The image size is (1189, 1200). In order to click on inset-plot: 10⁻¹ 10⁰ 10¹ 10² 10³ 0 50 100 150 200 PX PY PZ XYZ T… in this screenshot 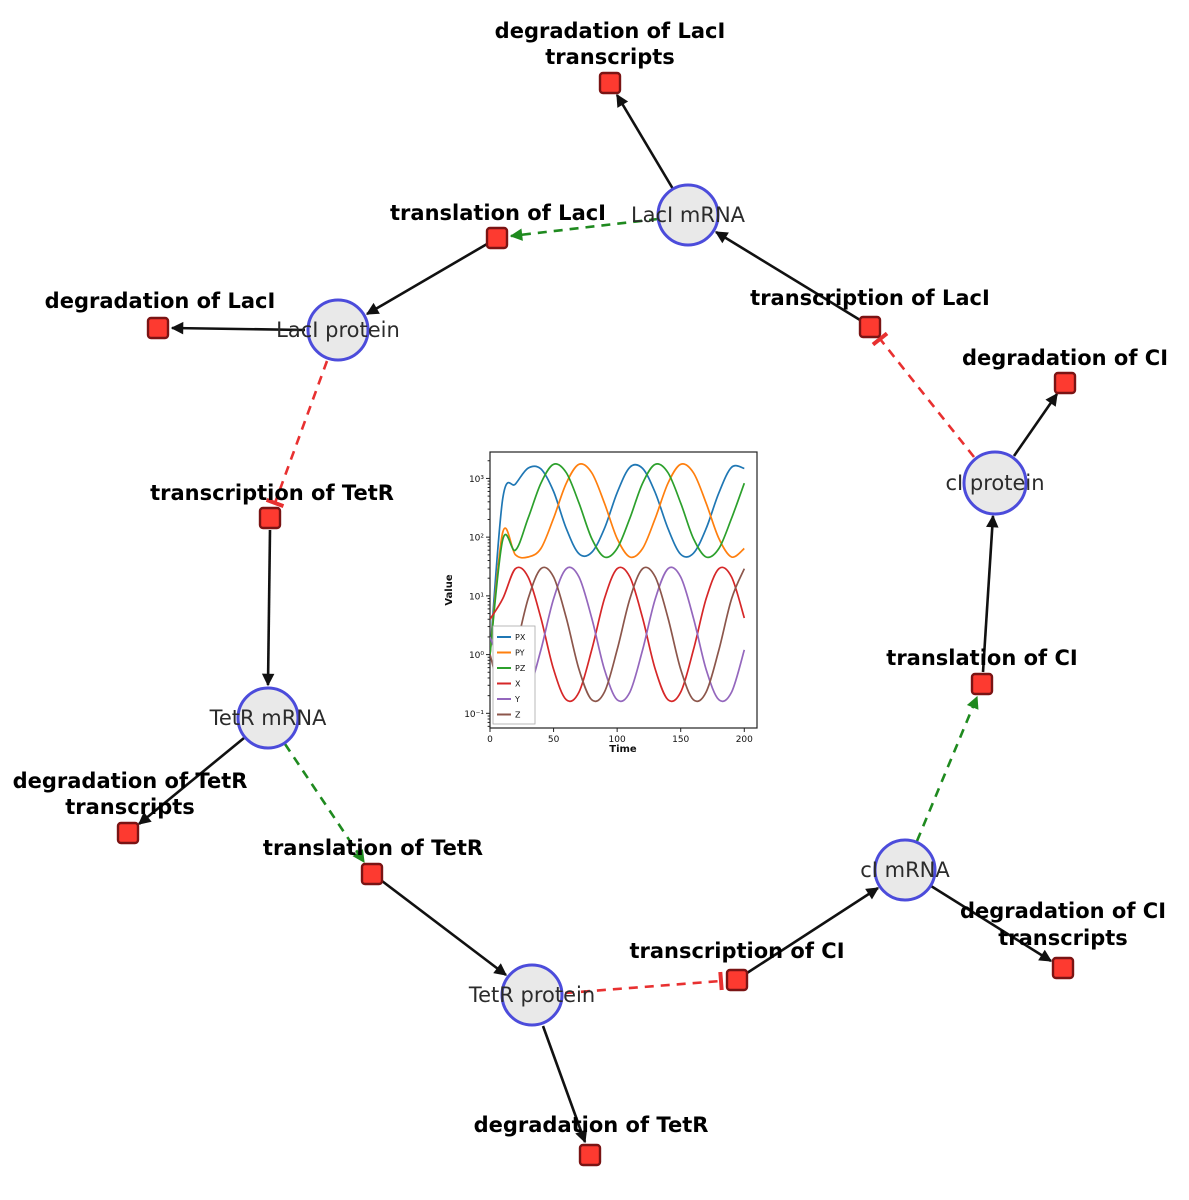, I will do `click(605, 601)`.